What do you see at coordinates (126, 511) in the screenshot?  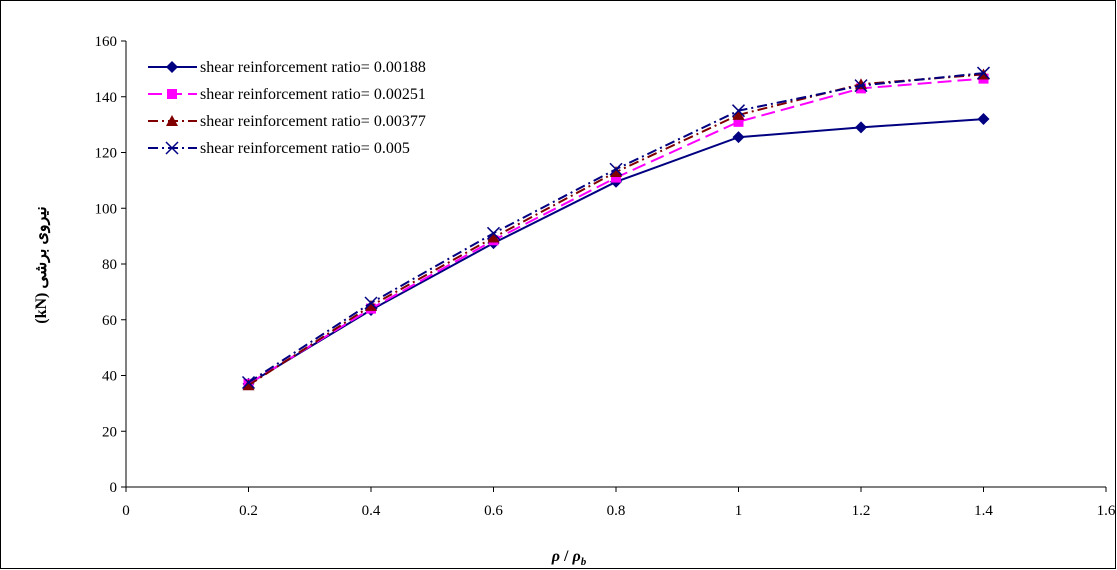 I see `x-tick-label: 0` at bounding box center [126, 511].